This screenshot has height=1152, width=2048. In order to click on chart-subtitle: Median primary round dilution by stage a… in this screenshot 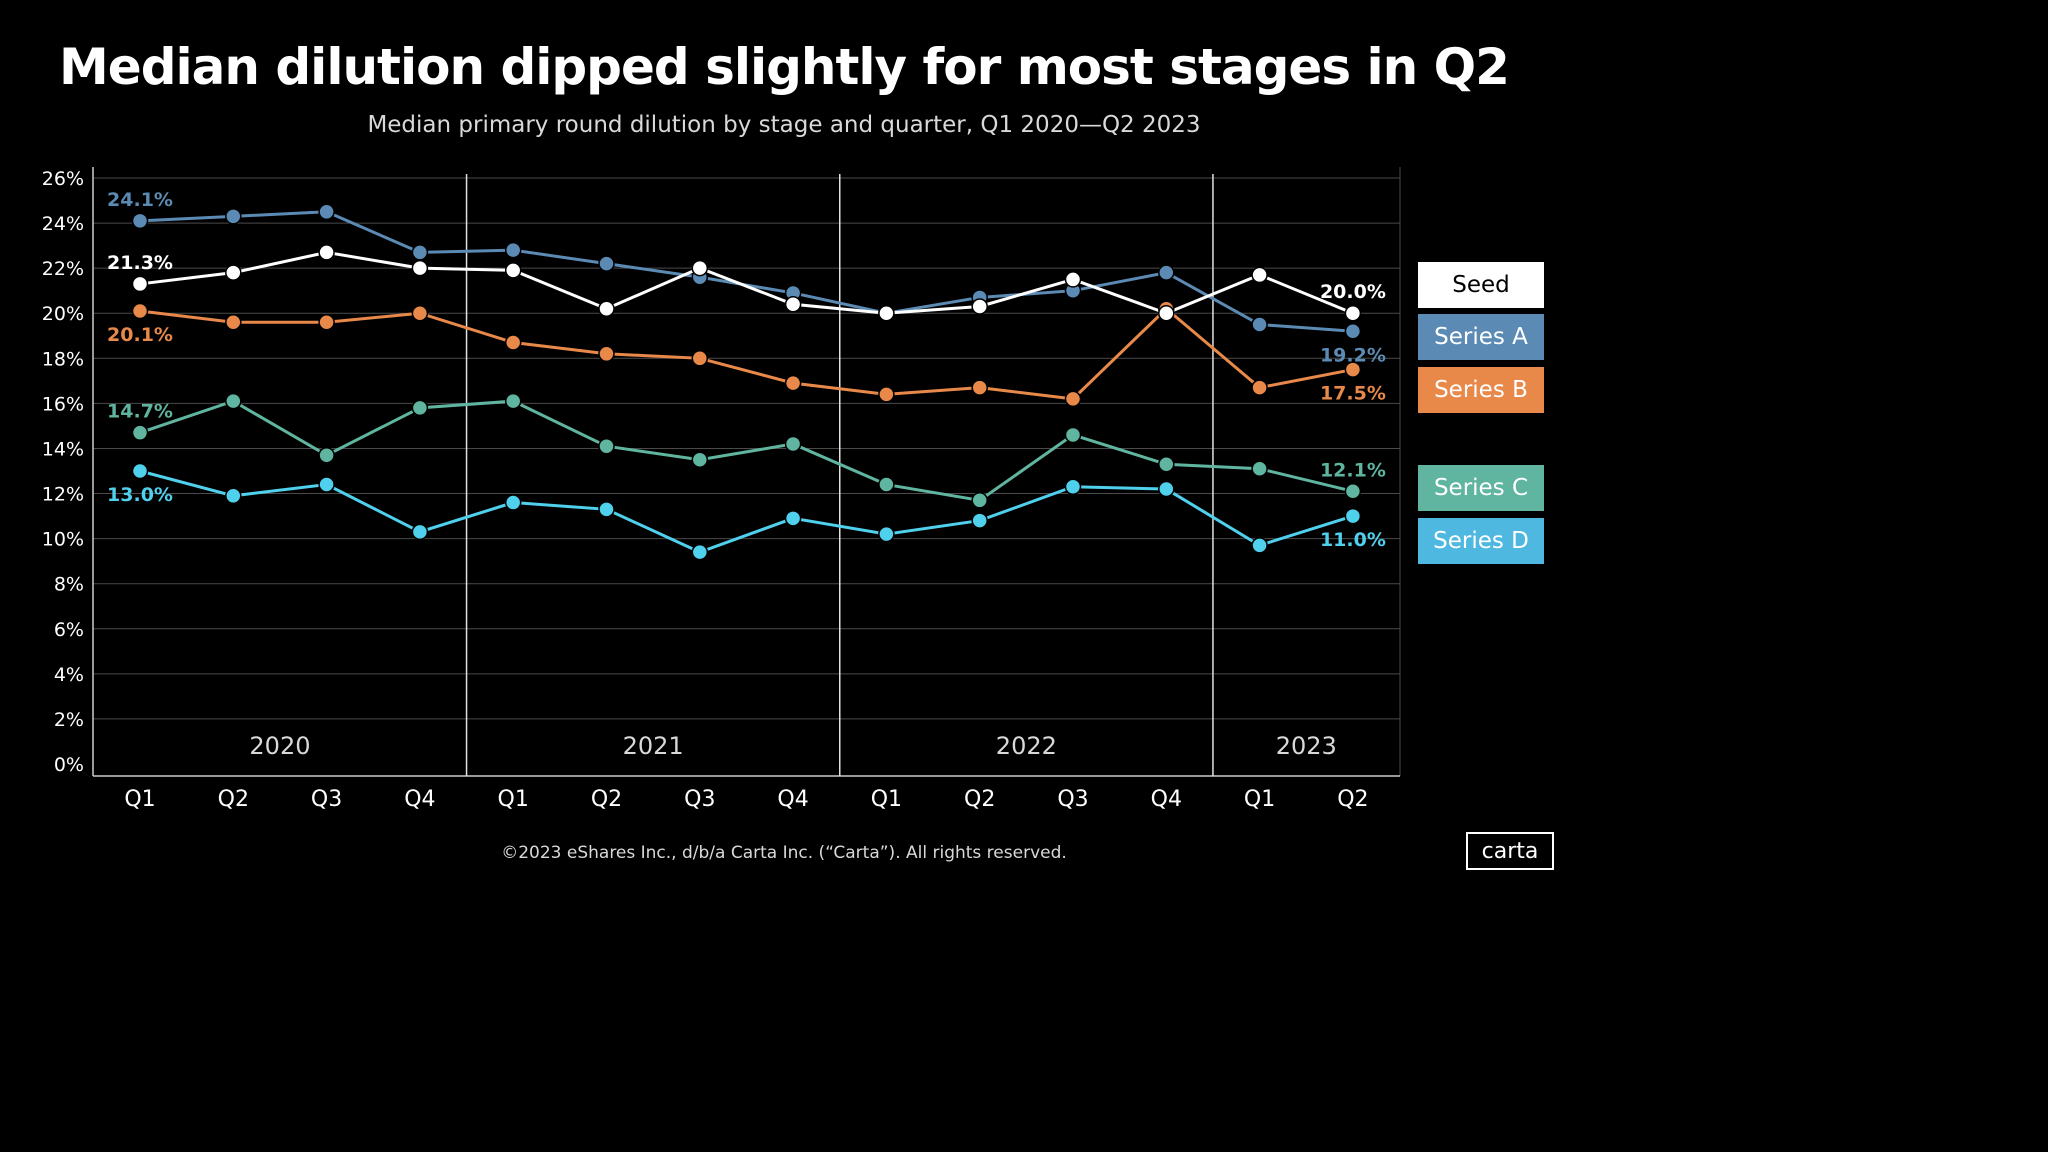, I will do `click(784, 125)`.